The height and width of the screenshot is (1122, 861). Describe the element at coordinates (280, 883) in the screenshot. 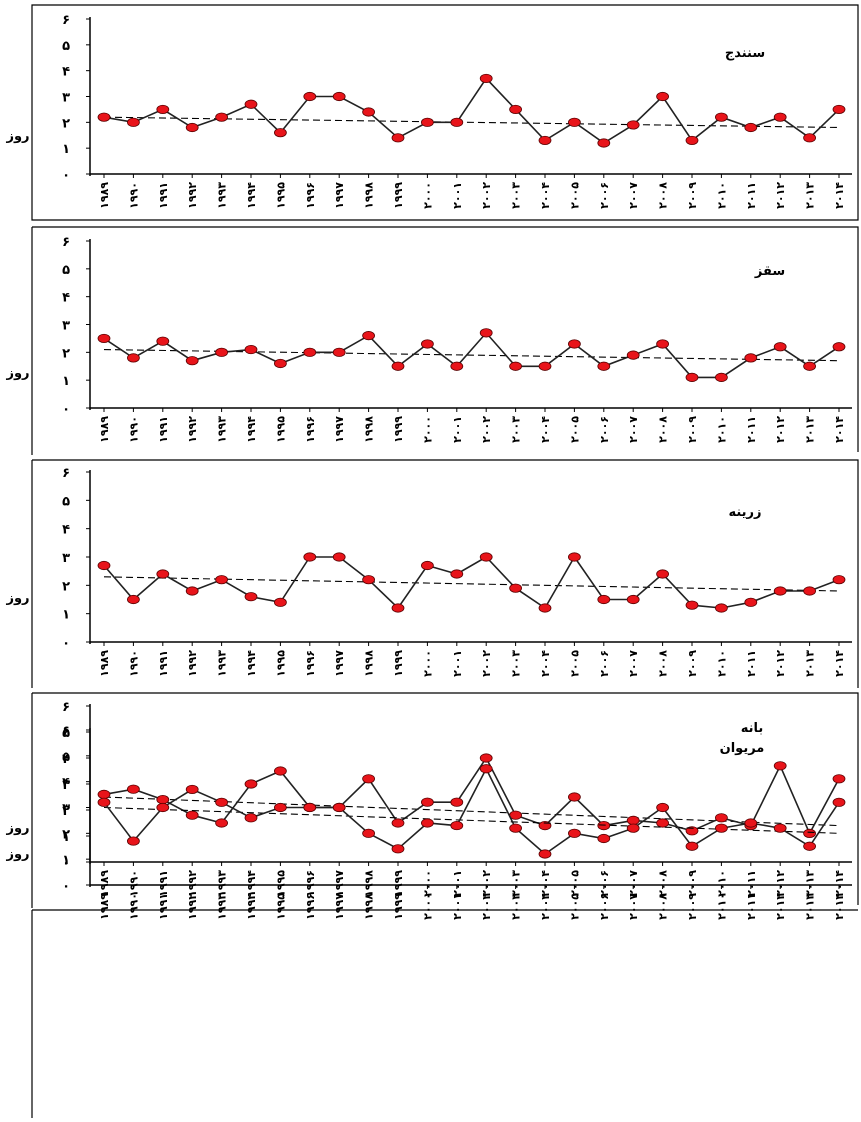

I see `x-tick-label: ۱۹۹۵` at that location.